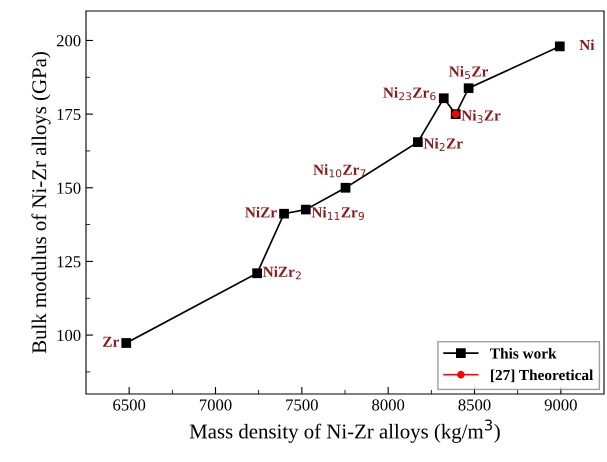 This screenshot has width=607, height=462. What do you see at coordinates (542, 375) in the screenshot?
I see `legend-label: [27] Theoretical` at bounding box center [542, 375].